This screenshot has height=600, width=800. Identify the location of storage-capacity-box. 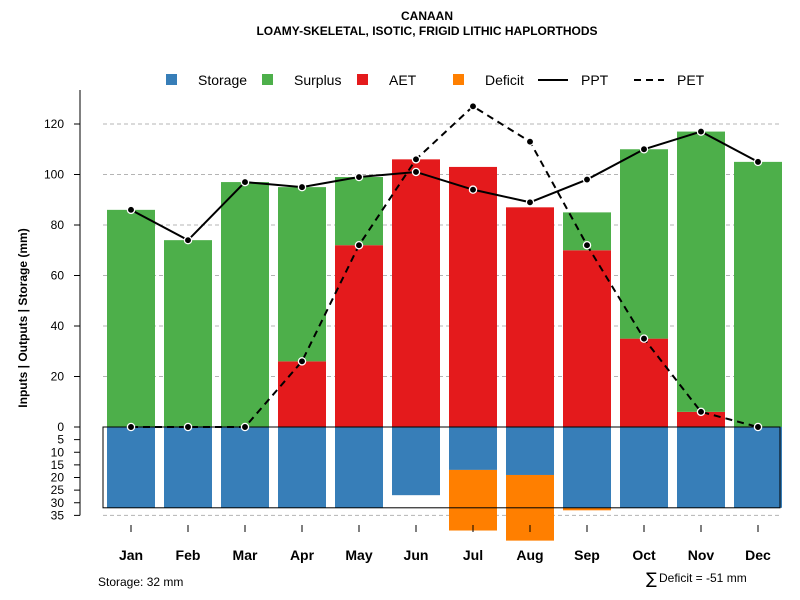
(441, 467).